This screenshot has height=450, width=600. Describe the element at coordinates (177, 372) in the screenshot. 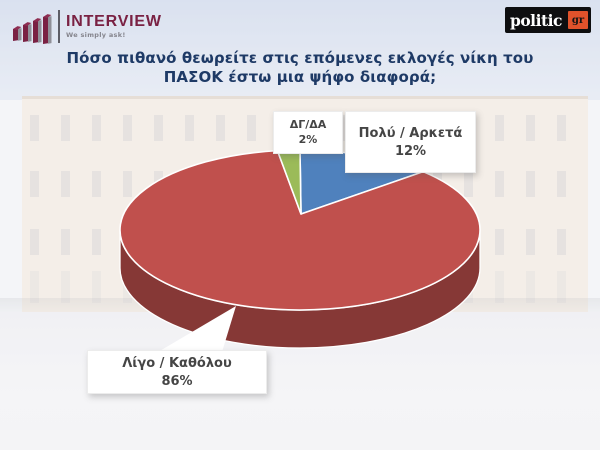

I see `callout-label-ligo-katholou: Λίγο / Καθόλου 86%` at that location.